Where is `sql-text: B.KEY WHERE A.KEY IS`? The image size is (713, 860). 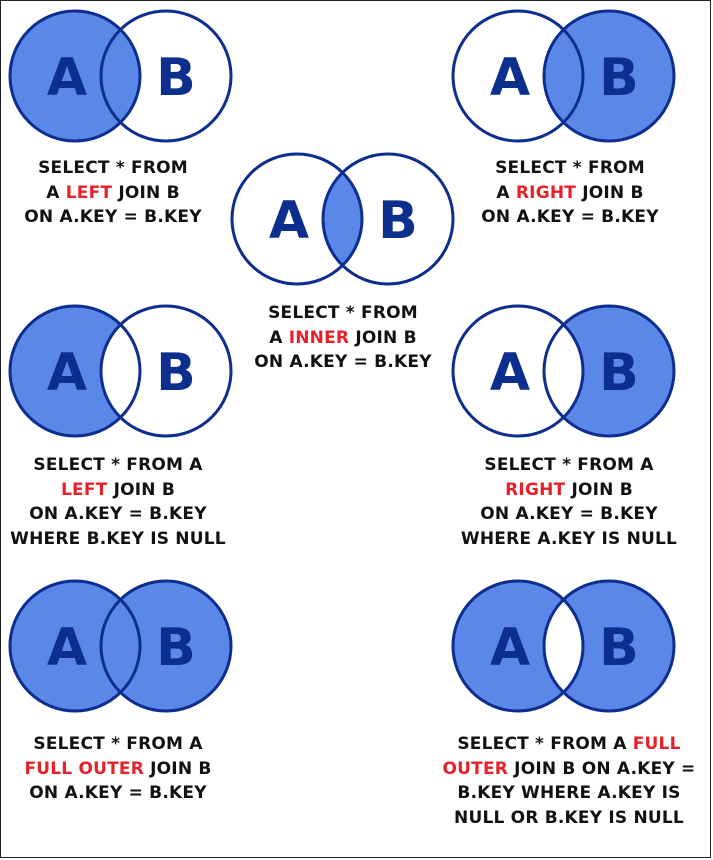
sql-text: B.KEY WHERE A.KEY IS is located at coordinates (569, 793).